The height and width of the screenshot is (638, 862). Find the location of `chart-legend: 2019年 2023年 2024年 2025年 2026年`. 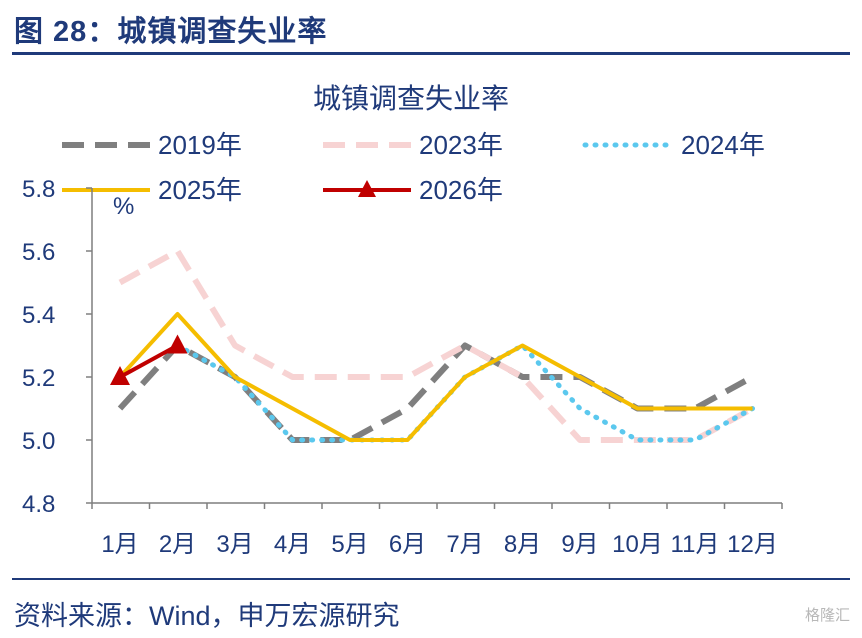

chart-legend: 2019年 2023年 2024年 2025年 2026年 is located at coordinates (413, 167).